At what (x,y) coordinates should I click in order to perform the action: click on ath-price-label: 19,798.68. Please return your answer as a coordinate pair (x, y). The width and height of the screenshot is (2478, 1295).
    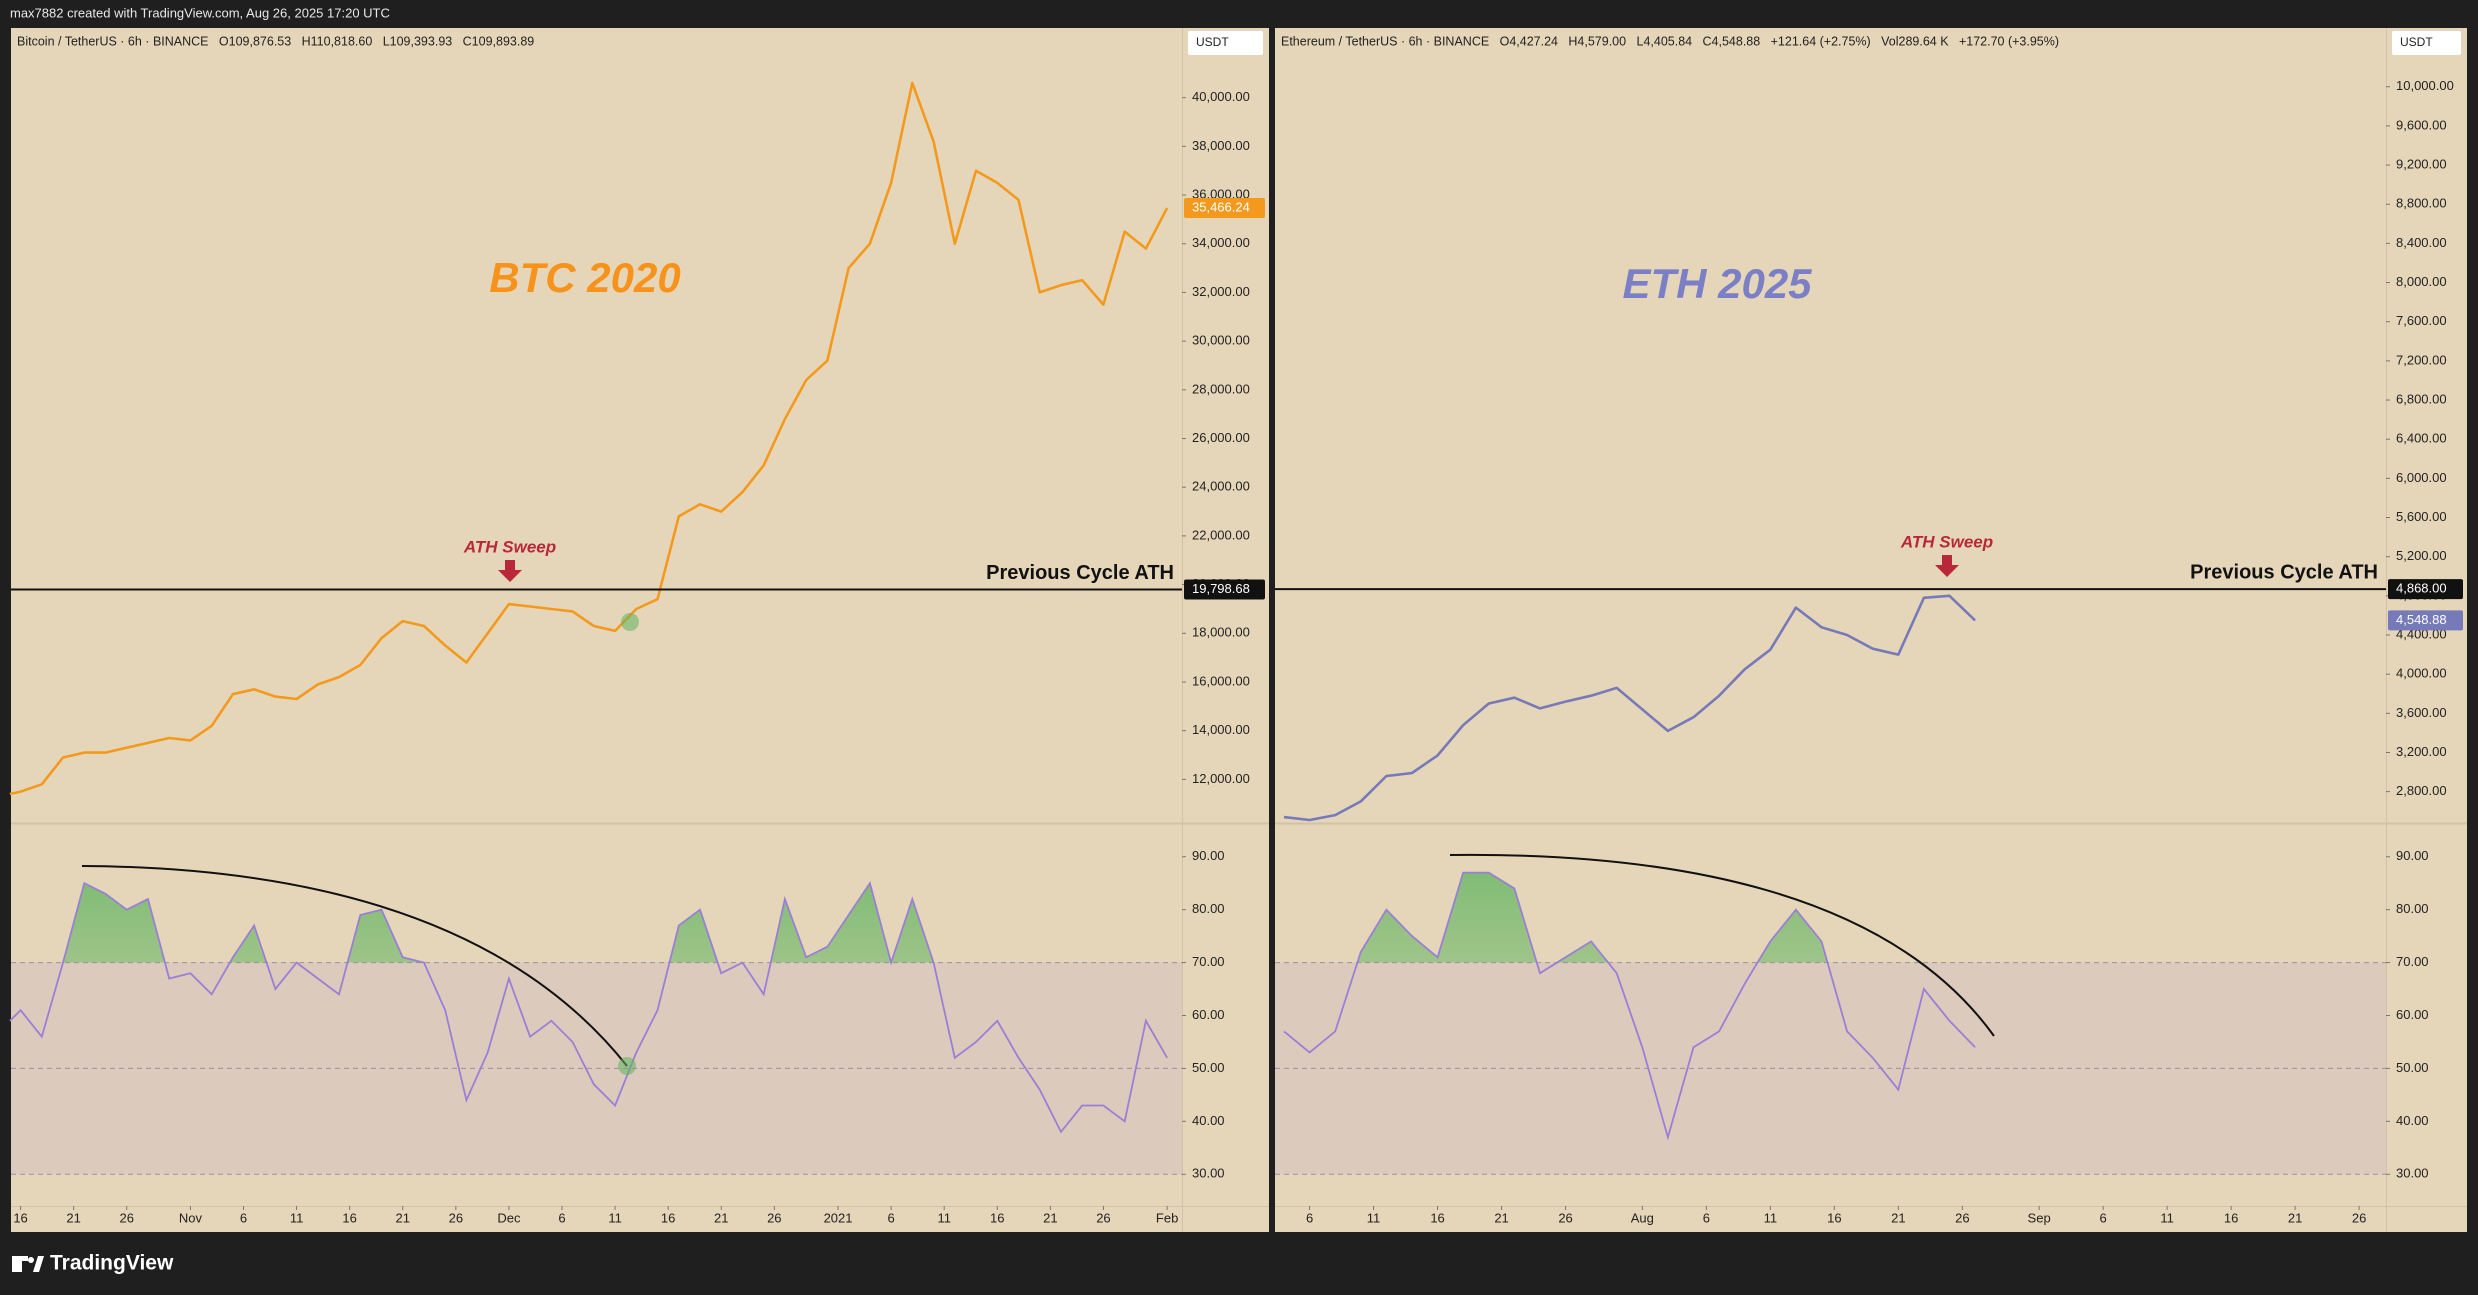
    Looking at the image, I should click on (1221, 588).